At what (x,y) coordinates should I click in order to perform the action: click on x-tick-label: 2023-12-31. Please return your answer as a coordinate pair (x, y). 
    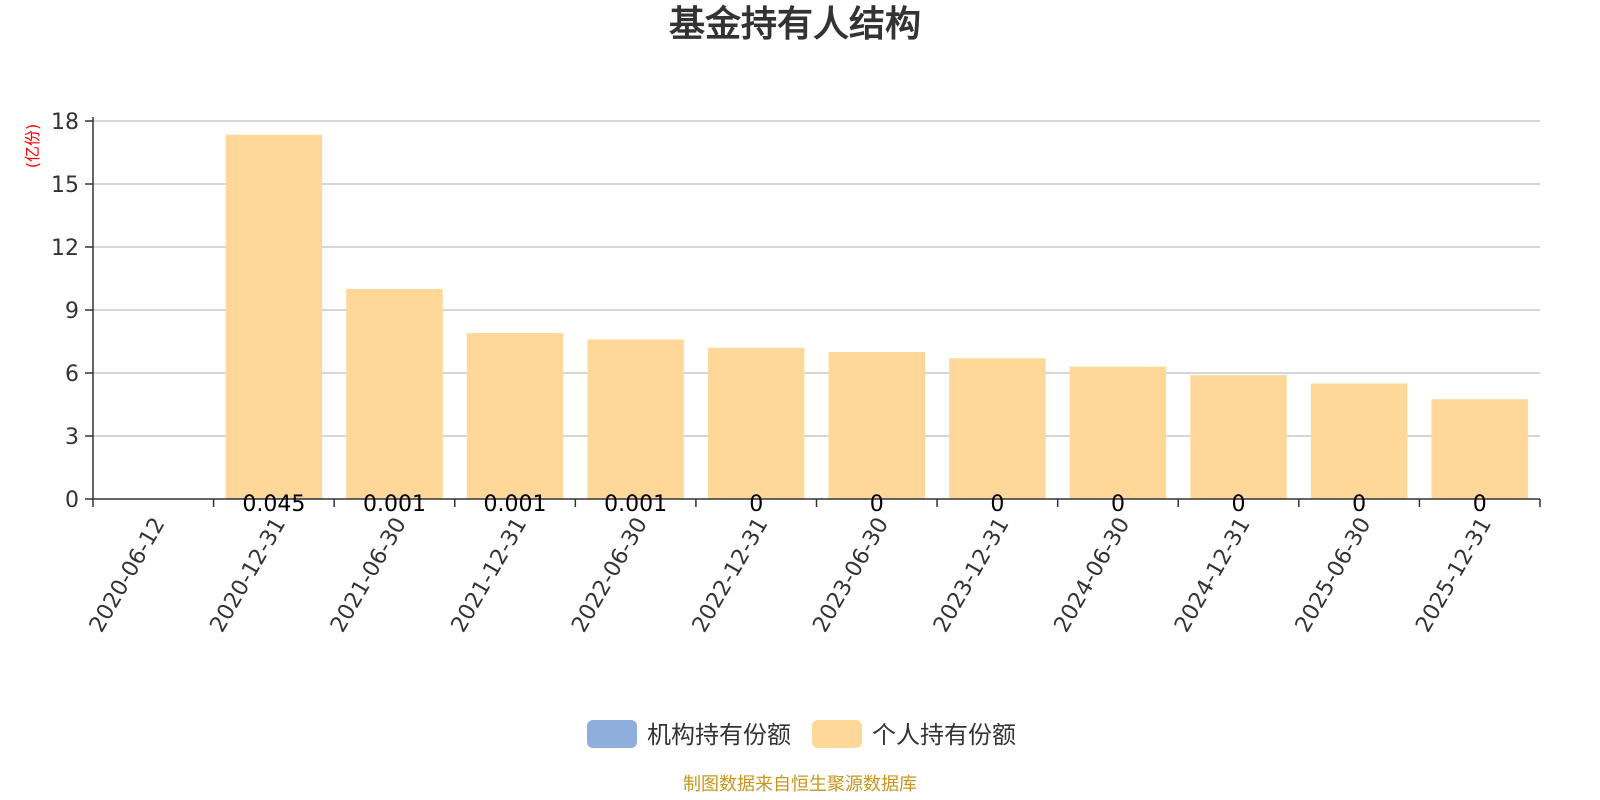
    Looking at the image, I should click on (972, 575).